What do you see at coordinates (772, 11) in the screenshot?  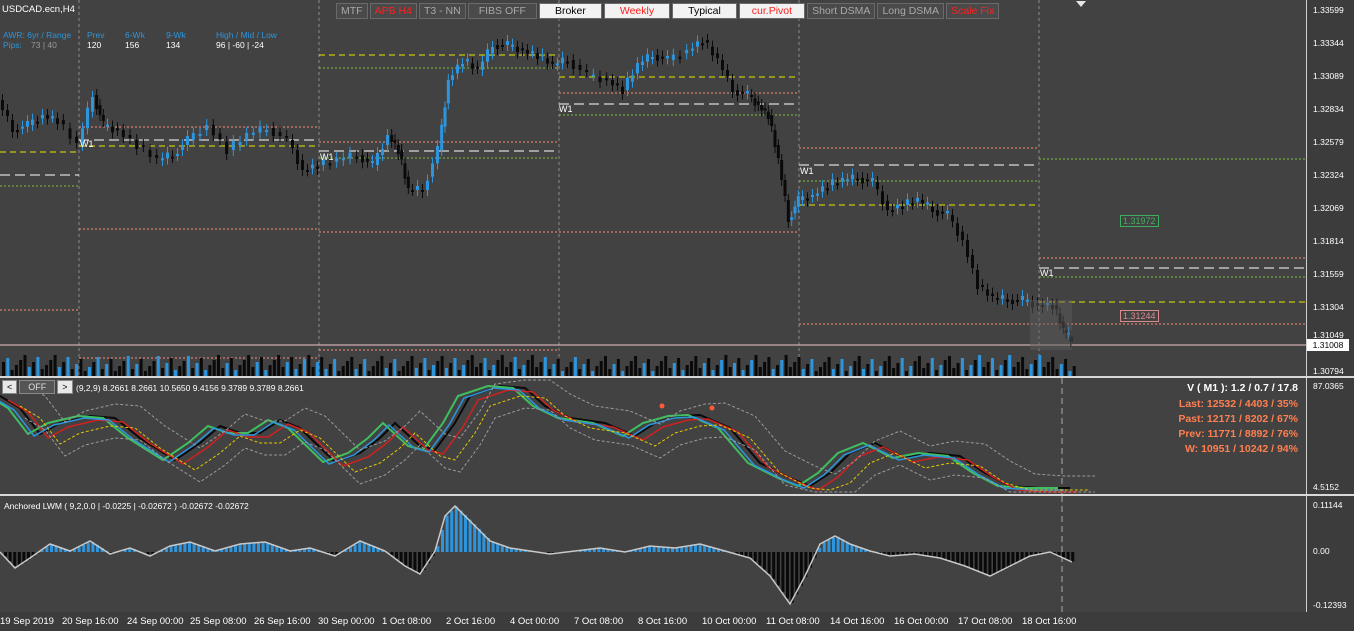 I see `cur-pivot-button: cur.Pivot` at bounding box center [772, 11].